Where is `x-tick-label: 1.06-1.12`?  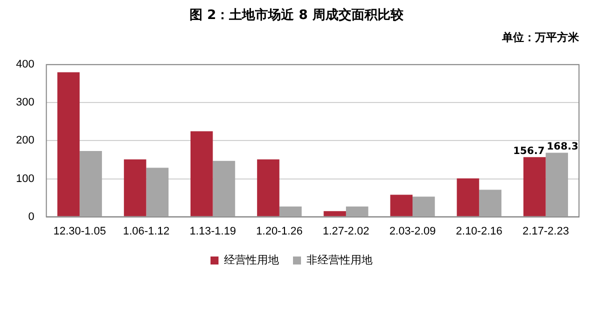
x-tick-label: 1.06-1.12 is located at coordinates (146, 231).